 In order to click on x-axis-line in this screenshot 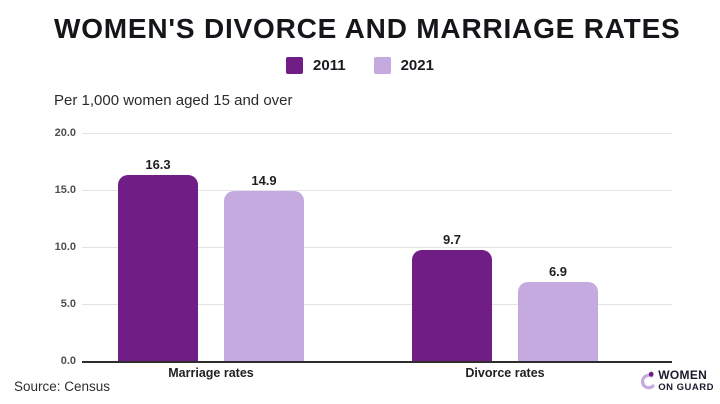, I will do `click(377, 362)`.